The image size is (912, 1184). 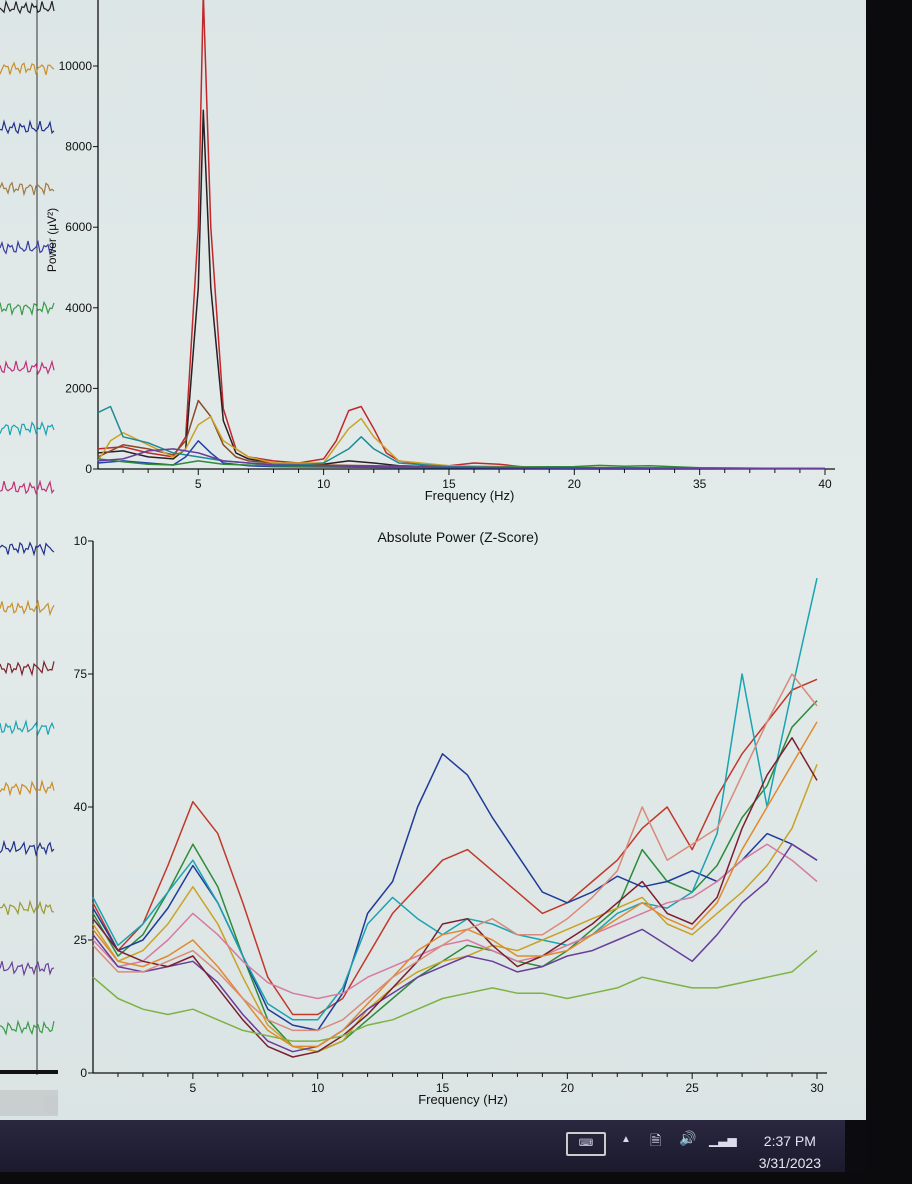 What do you see at coordinates (889, 592) in the screenshot?
I see `monitor-bezel` at bounding box center [889, 592].